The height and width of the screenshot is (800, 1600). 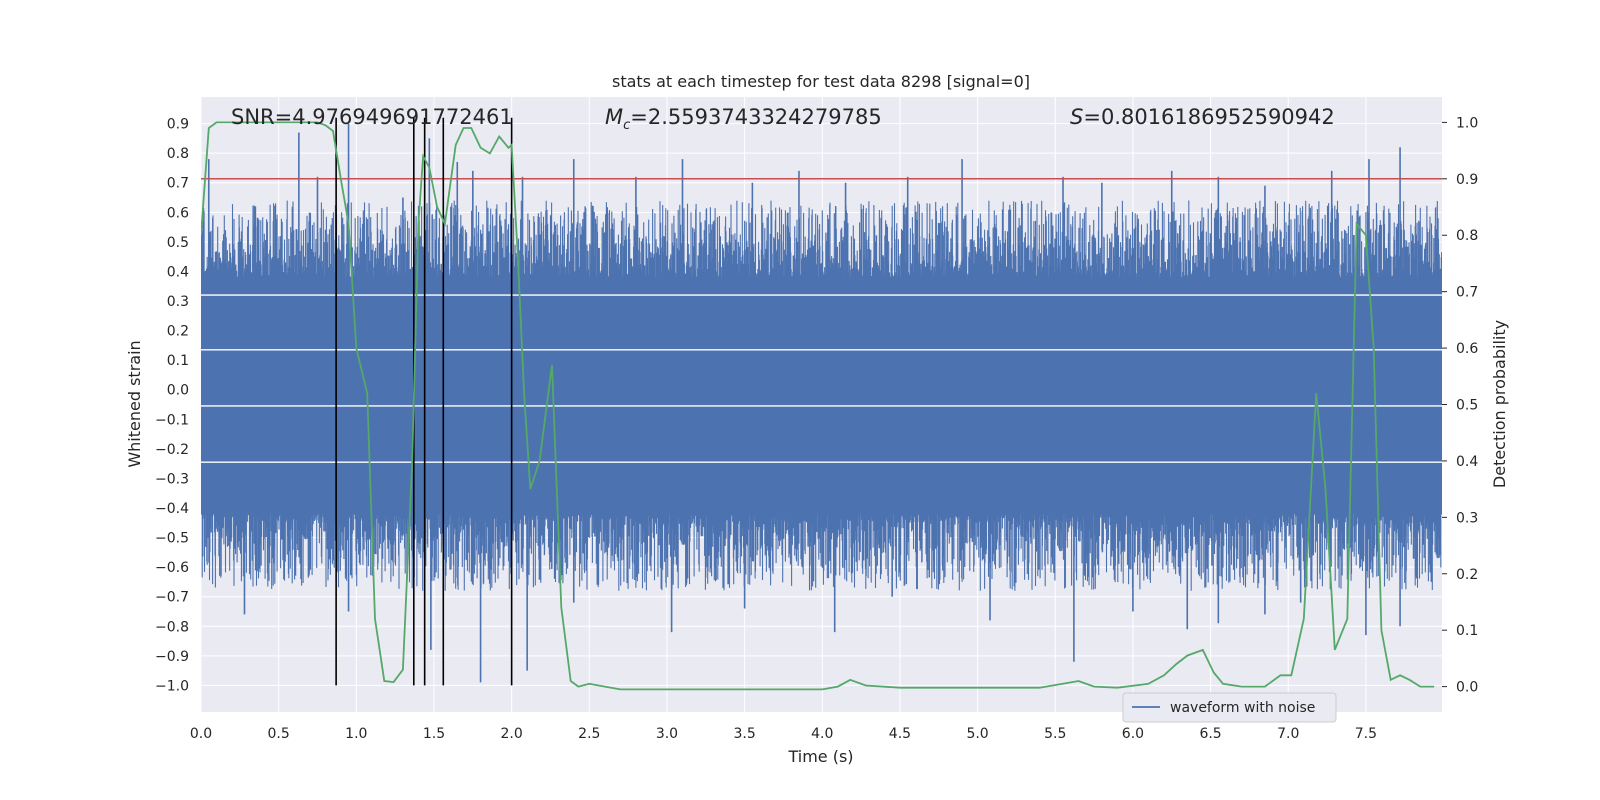 What do you see at coordinates (1467, 631) in the screenshot?
I see `y2-tick-label: 0.1` at bounding box center [1467, 631].